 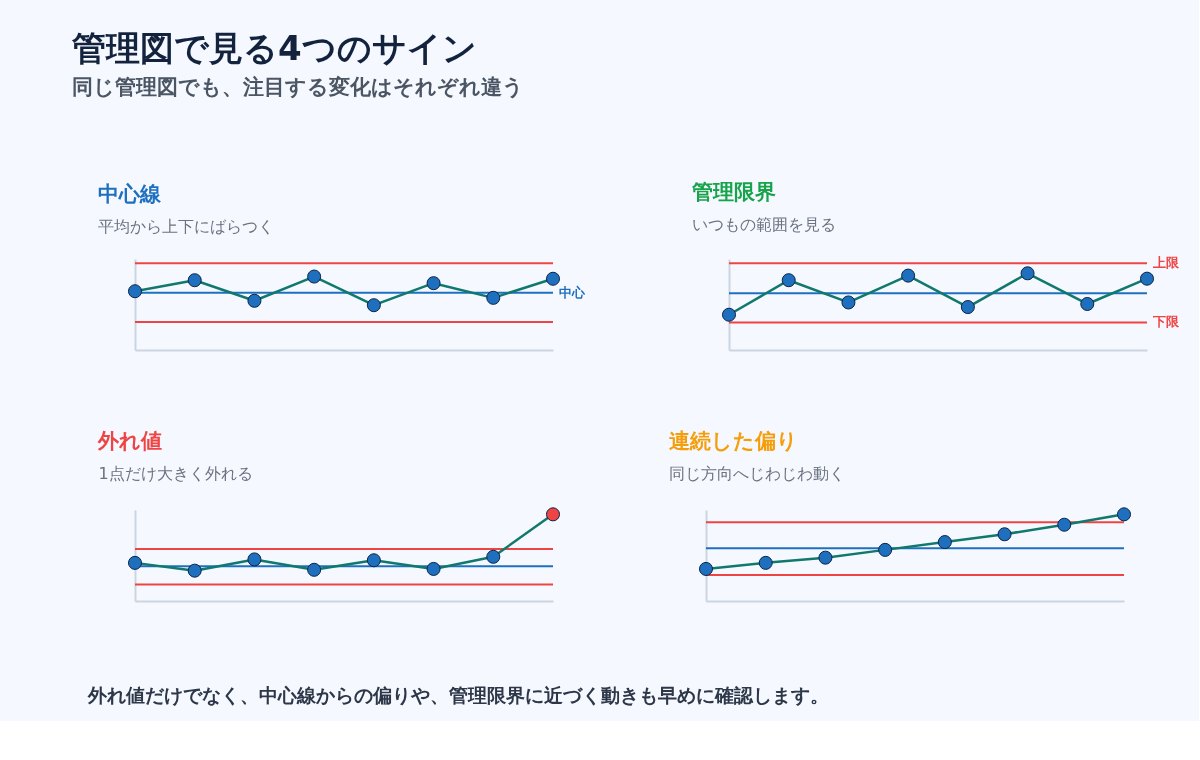 What do you see at coordinates (130, 440) in the screenshot?
I see `chart-title: 外れ値` at bounding box center [130, 440].